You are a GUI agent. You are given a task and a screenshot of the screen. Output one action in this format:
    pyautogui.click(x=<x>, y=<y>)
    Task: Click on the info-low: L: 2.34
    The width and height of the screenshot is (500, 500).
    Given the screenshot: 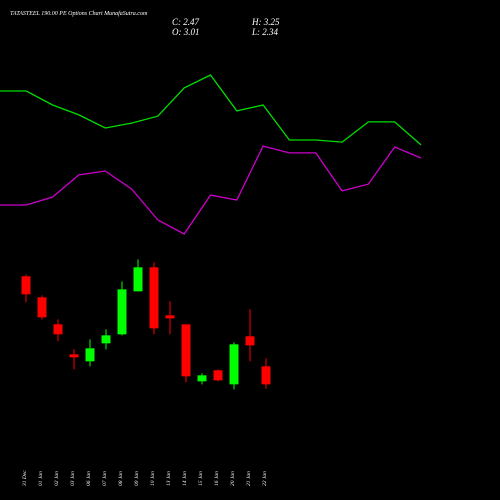 What is the action you would take?
    pyautogui.click(x=265, y=32)
    